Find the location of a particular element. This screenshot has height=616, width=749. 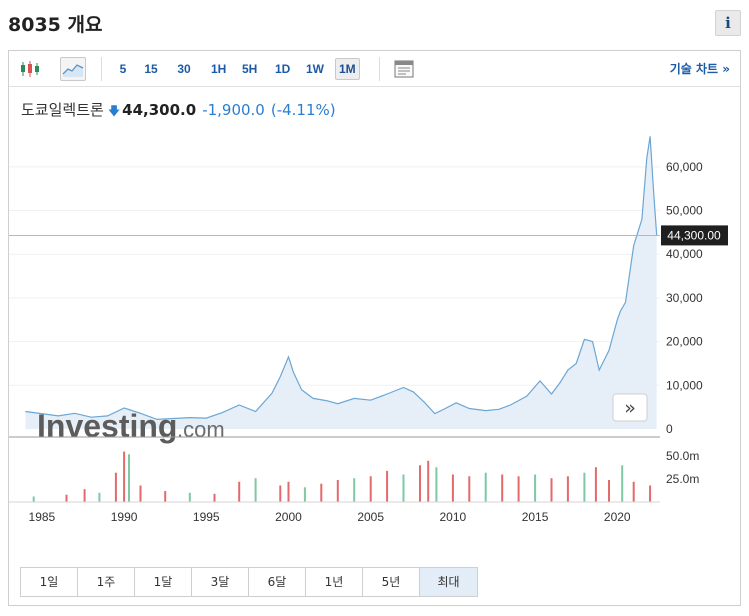

current-price-text: 44,300.00 is located at coordinates (694, 235).